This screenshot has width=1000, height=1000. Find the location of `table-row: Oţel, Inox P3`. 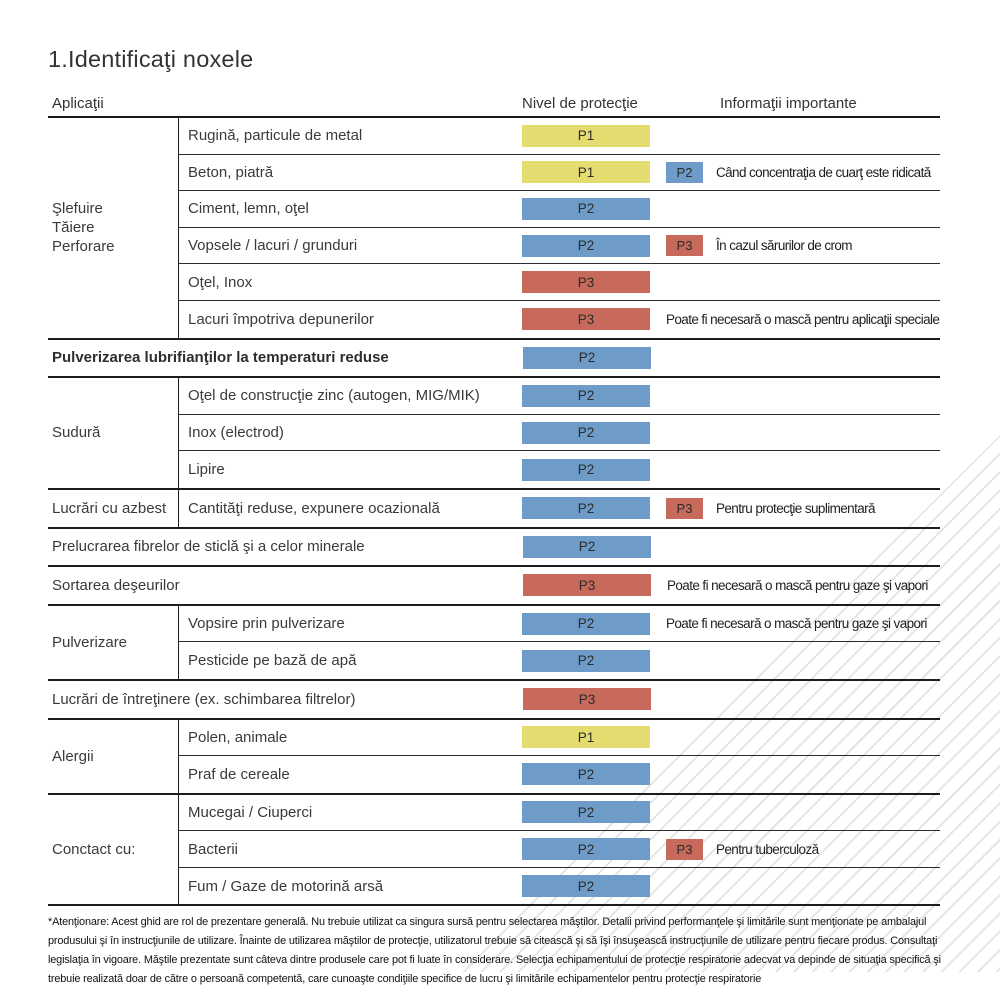

table-row: Oţel, Inox P3 is located at coordinates (559, 282).